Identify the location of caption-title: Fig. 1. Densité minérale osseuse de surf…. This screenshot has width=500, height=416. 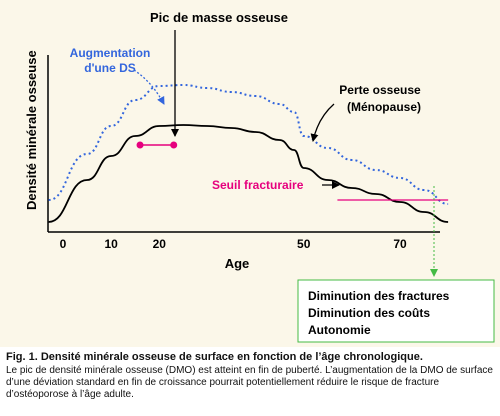
(214, 357).